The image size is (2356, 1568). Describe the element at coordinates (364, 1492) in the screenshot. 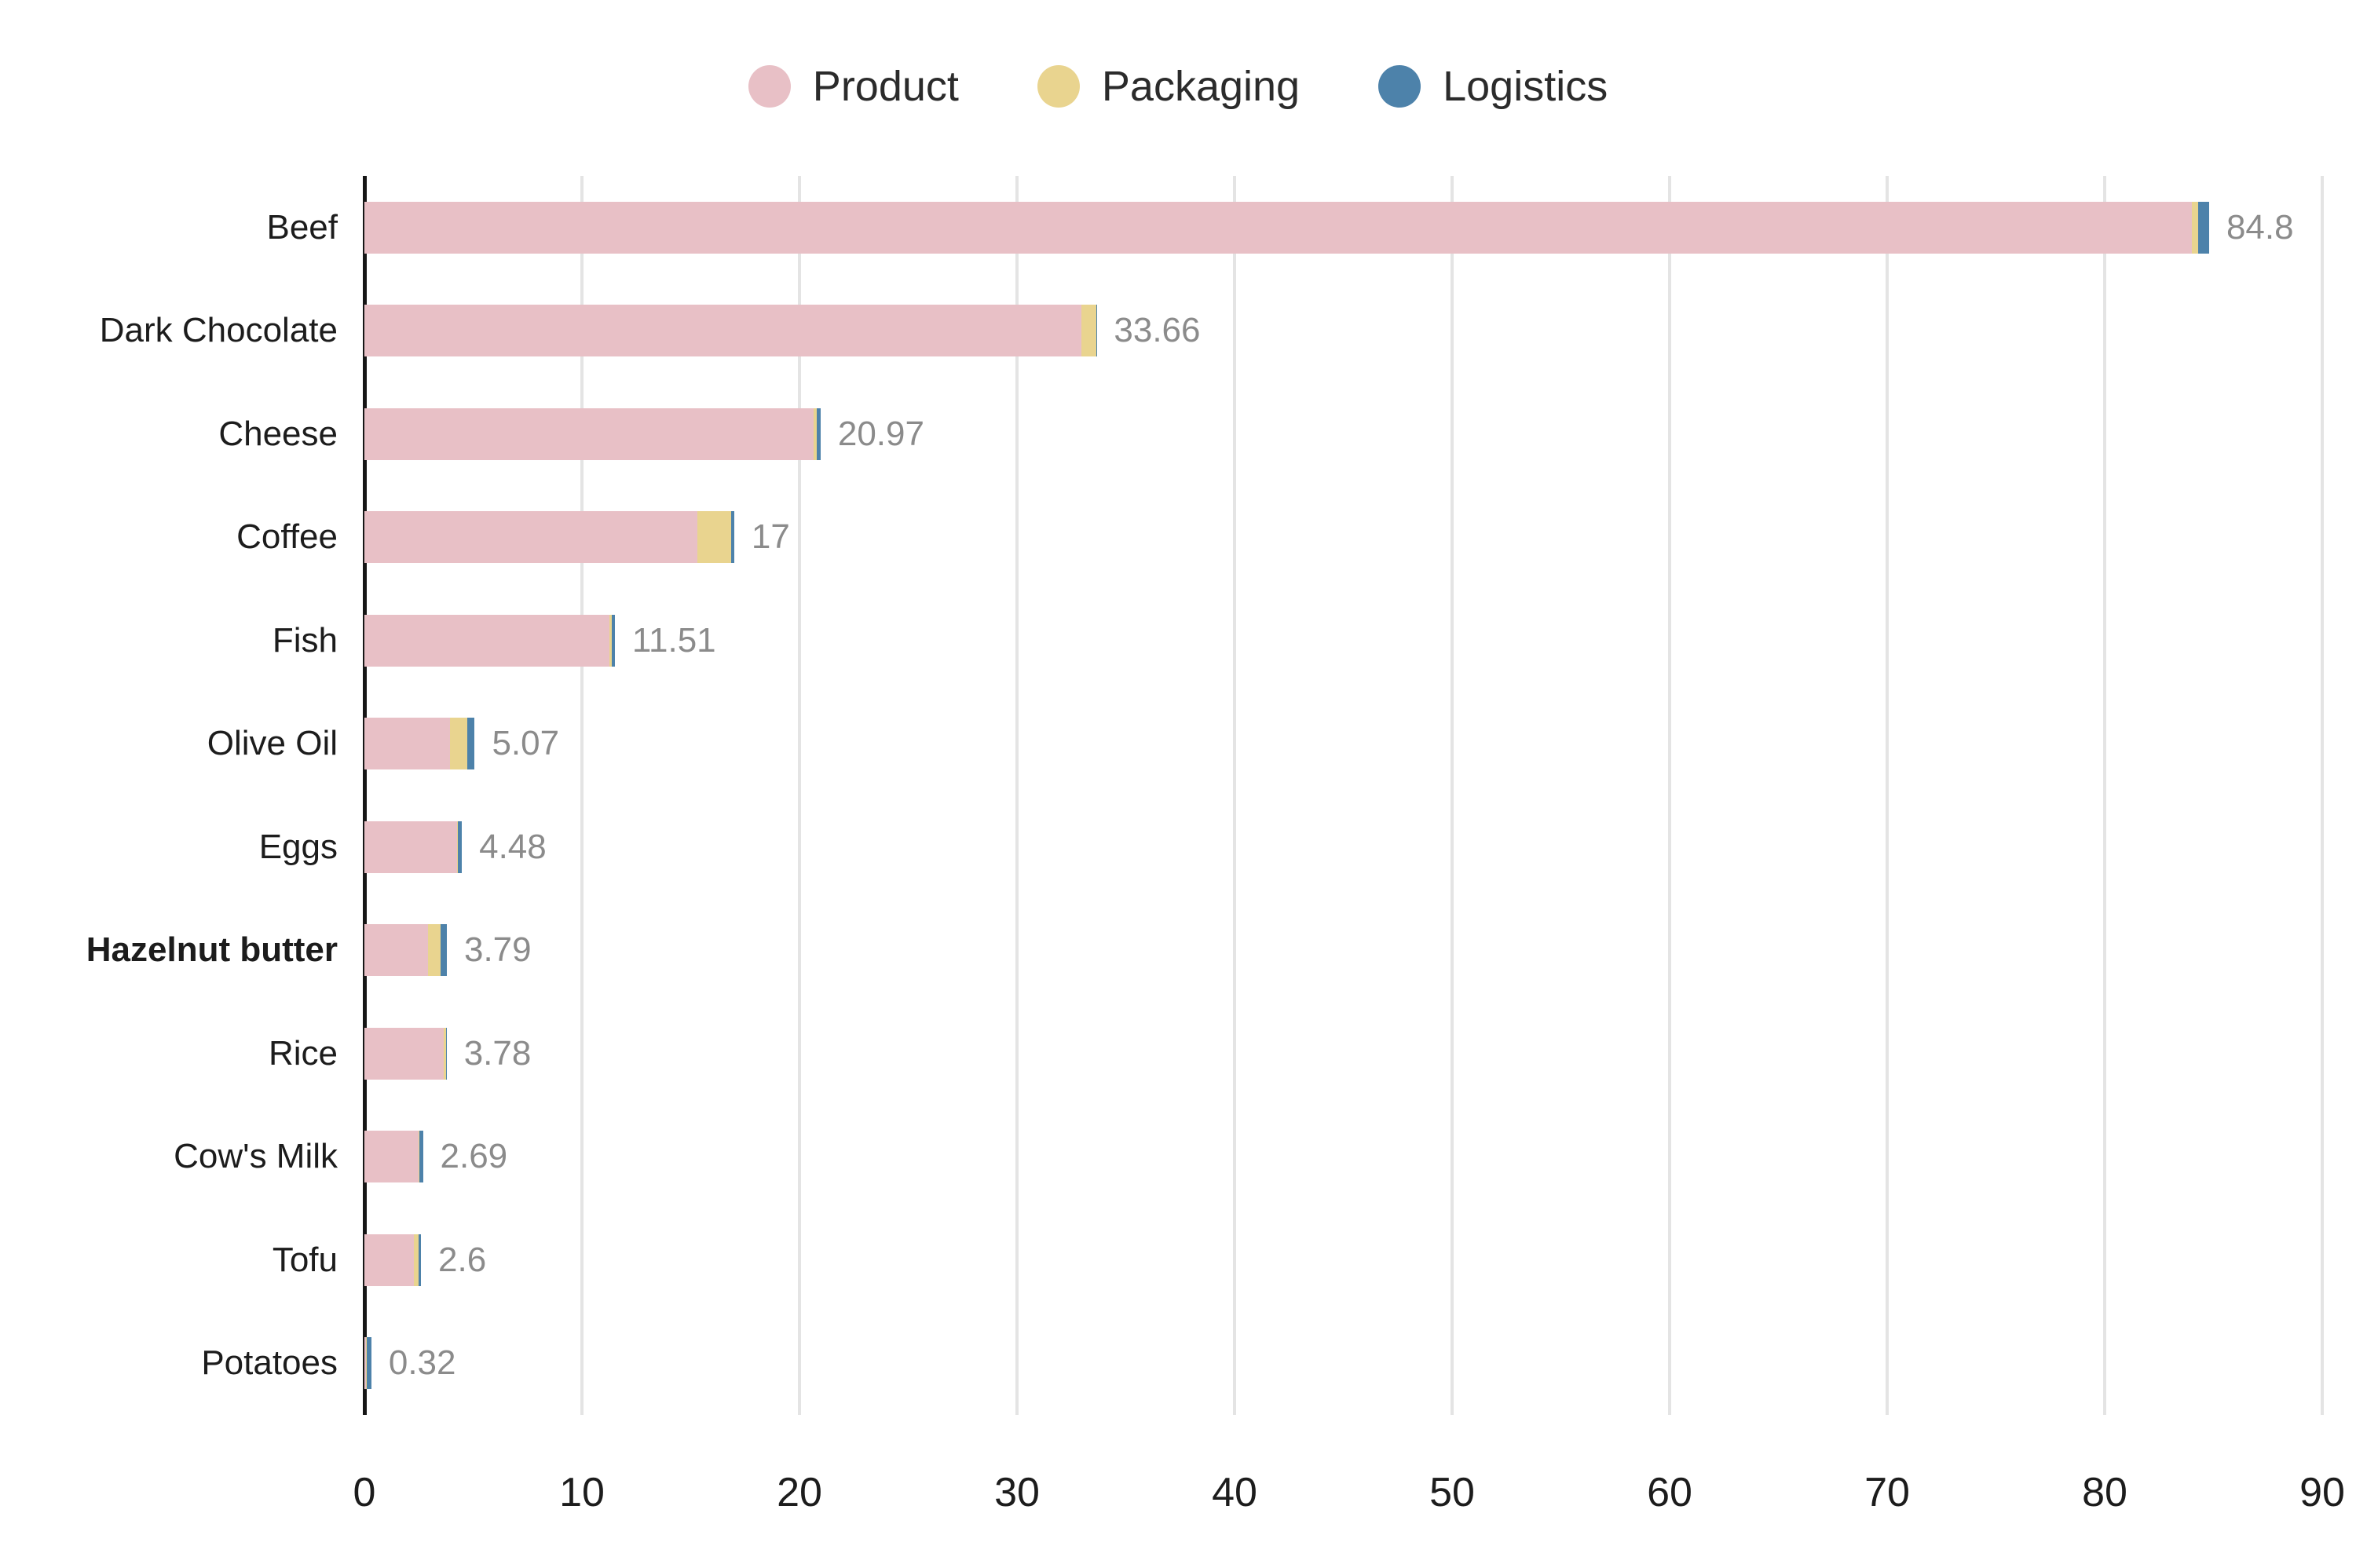

I see `x-tick-label-0: 0` at that location.